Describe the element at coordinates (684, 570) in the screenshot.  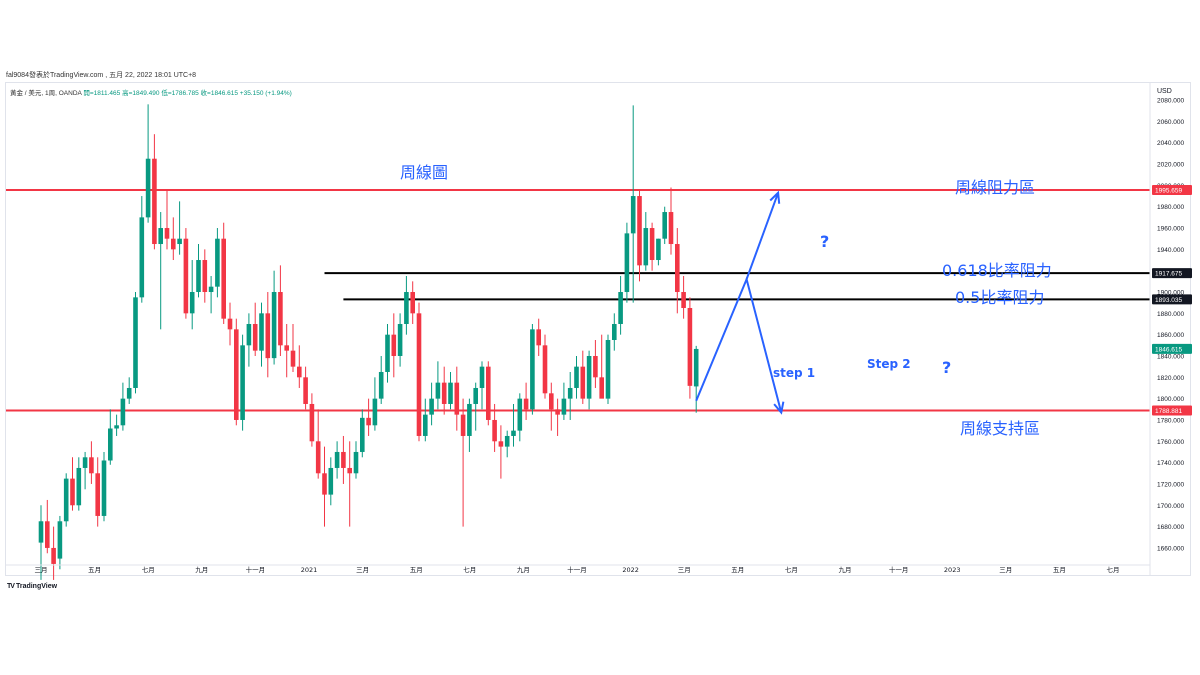
I see `x-tick-label: 三月` at that location.